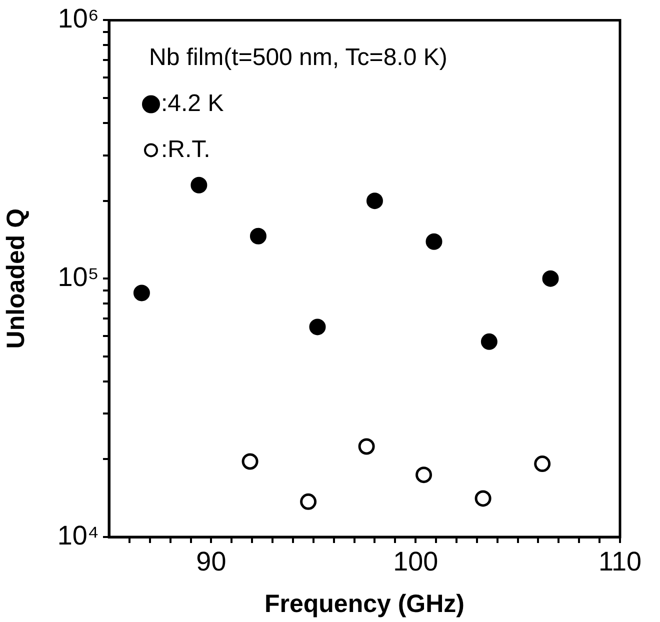  Describe the element at coordinates (620, 561) in the screenshot. I see `x-tick-label: 110` at that location.